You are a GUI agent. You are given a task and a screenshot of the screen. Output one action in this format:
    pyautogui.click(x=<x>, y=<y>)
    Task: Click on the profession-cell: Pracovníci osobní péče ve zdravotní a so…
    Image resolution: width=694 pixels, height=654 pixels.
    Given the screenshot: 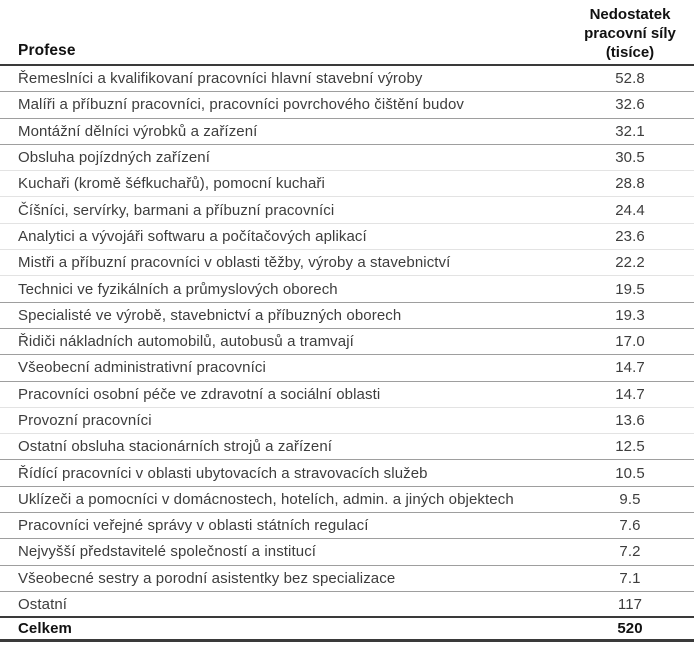 What is the action you would take?
    pyautogui.click(x=199, y=394)
    